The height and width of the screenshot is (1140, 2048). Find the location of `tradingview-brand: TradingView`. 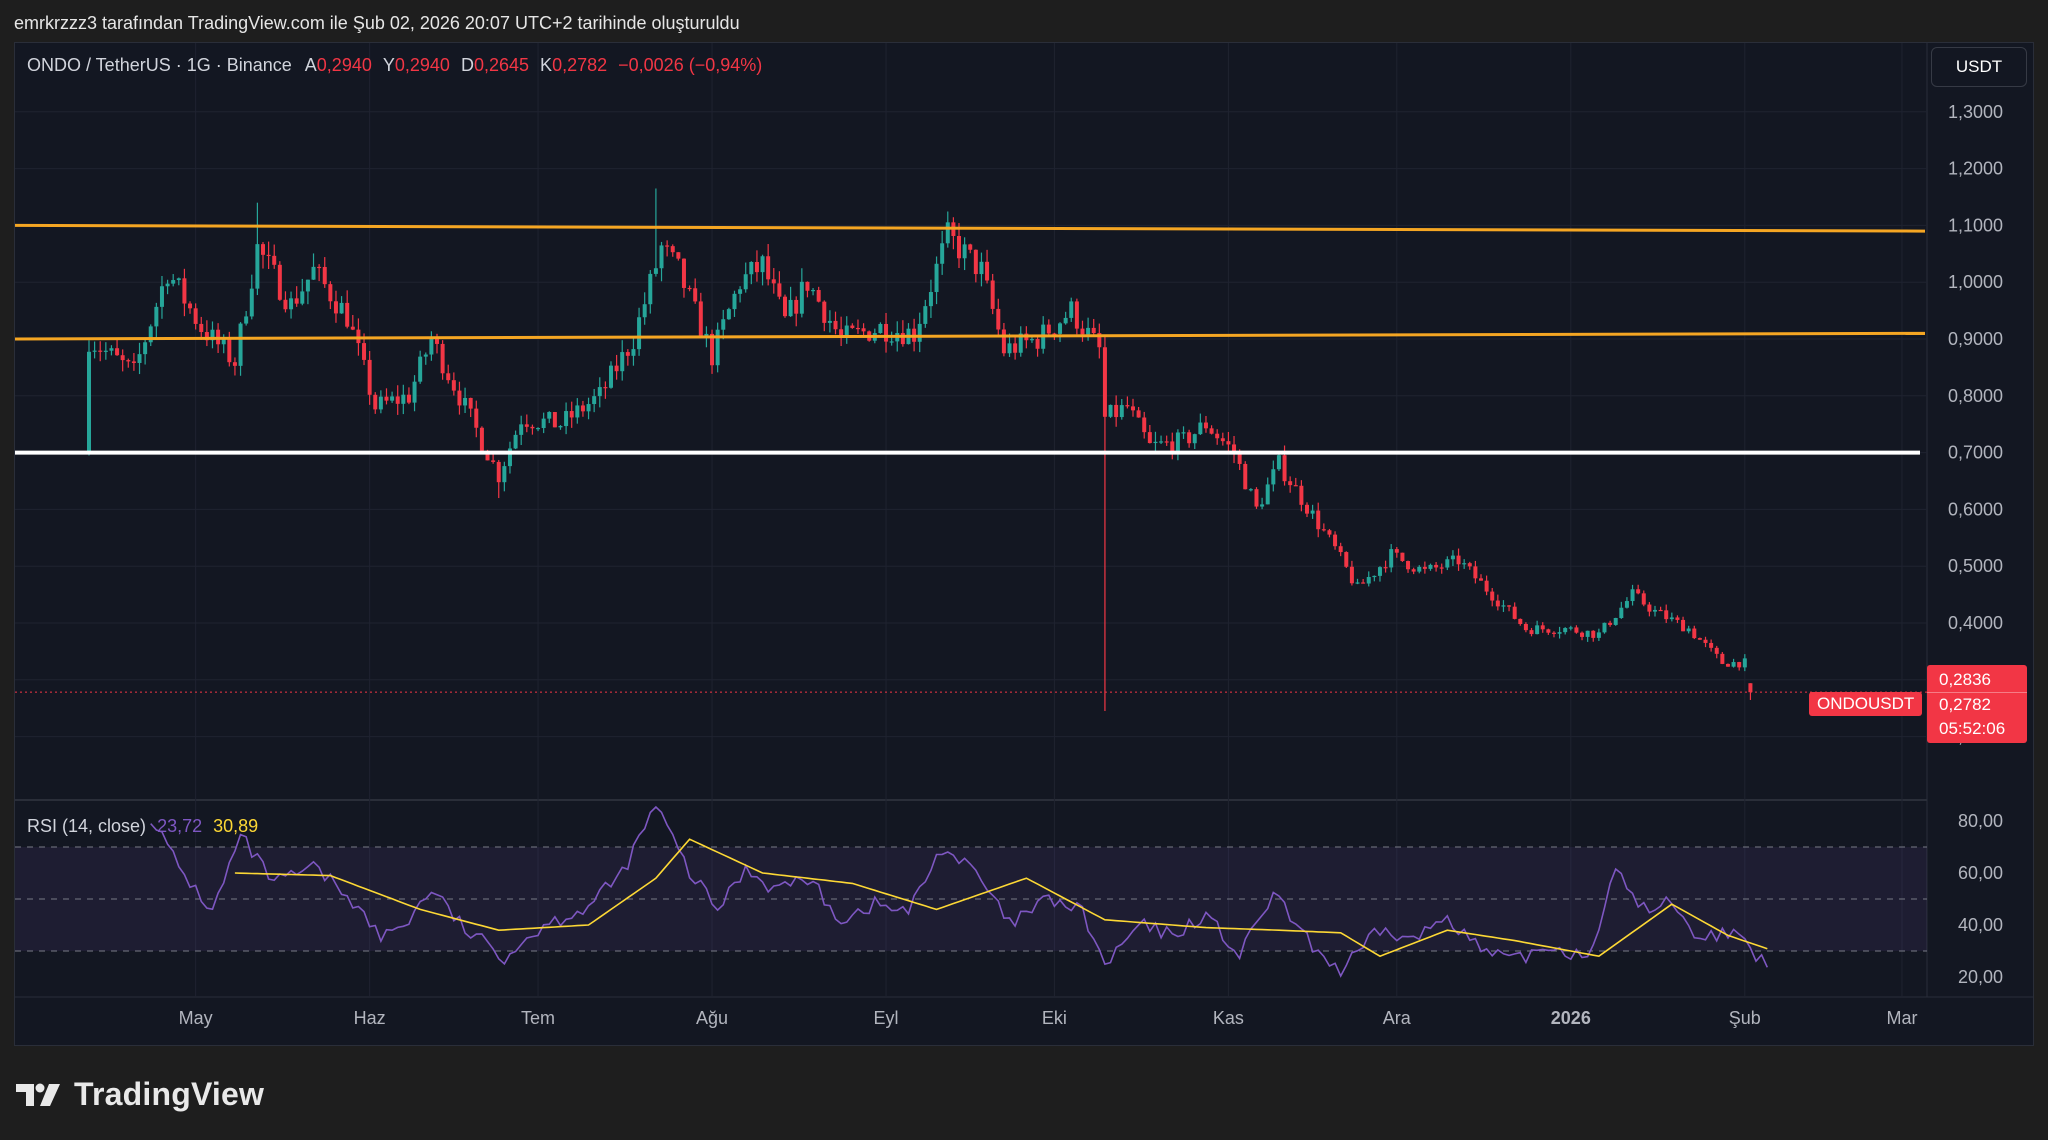

tradingview-brand: TradingView is located at coordinates (140, 1094).